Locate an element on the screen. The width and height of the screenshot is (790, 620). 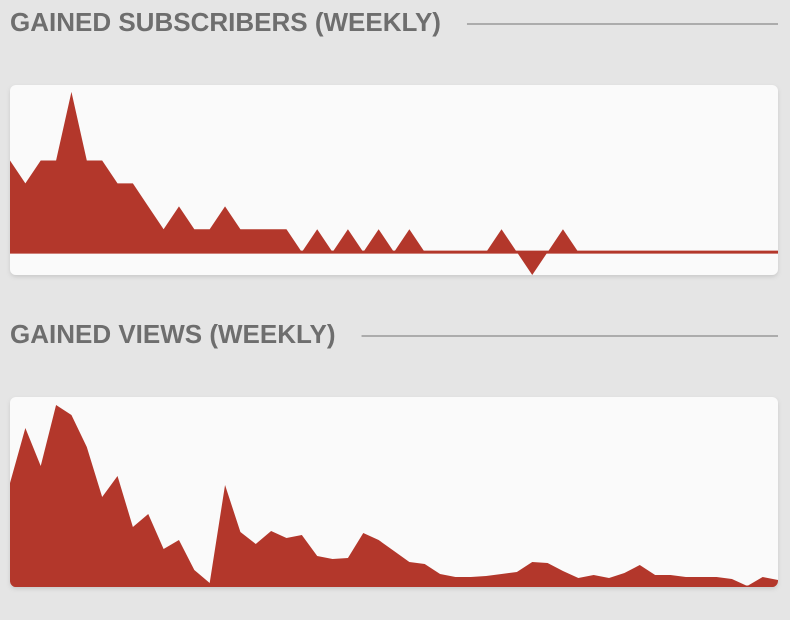
section-title: GAINED VIEWS (WEEKLY) is located at coordinates (173, 334).